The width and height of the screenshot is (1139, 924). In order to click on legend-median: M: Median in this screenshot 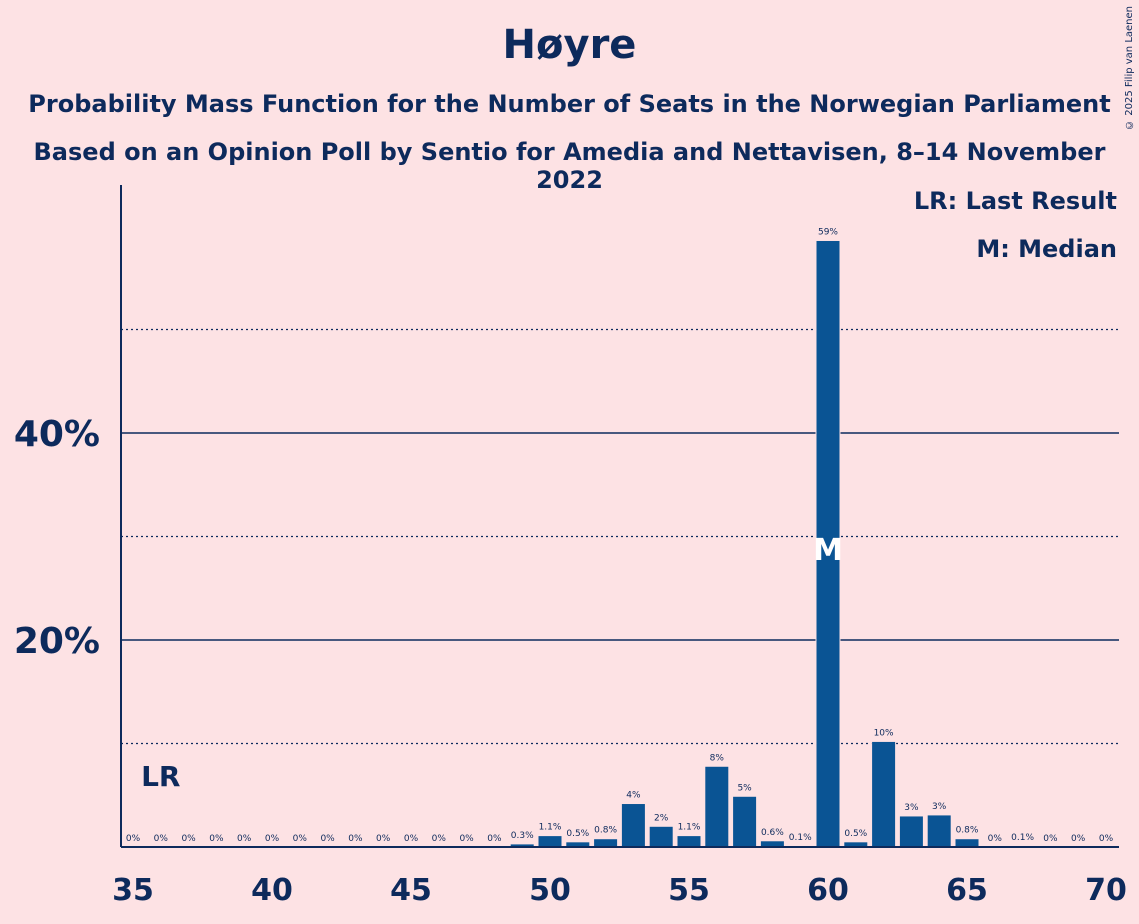, I will do `click(1046, 249)`.